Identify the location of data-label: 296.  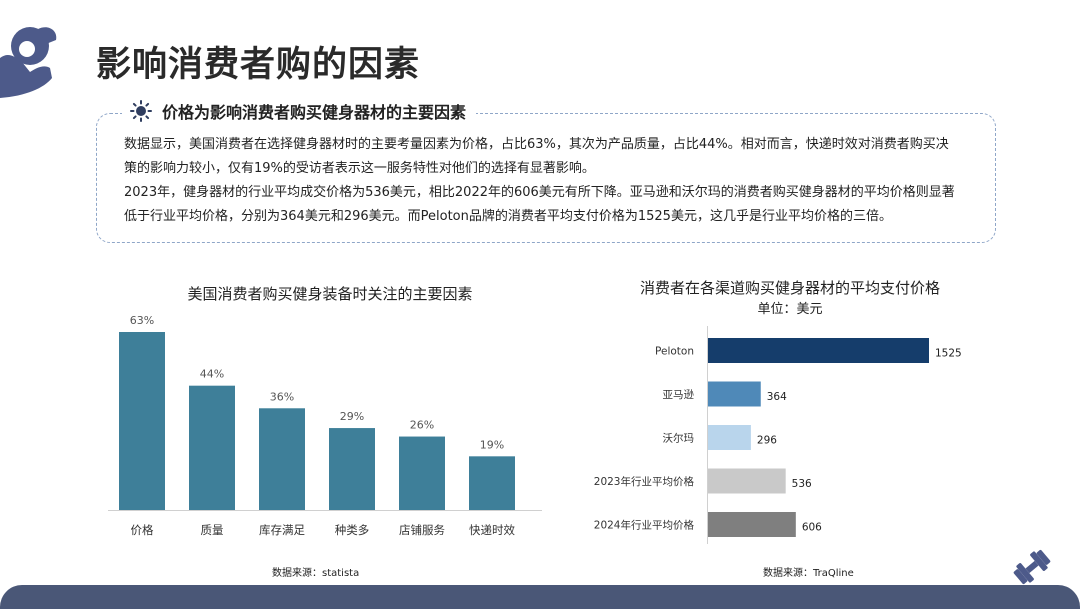
(767, 441).